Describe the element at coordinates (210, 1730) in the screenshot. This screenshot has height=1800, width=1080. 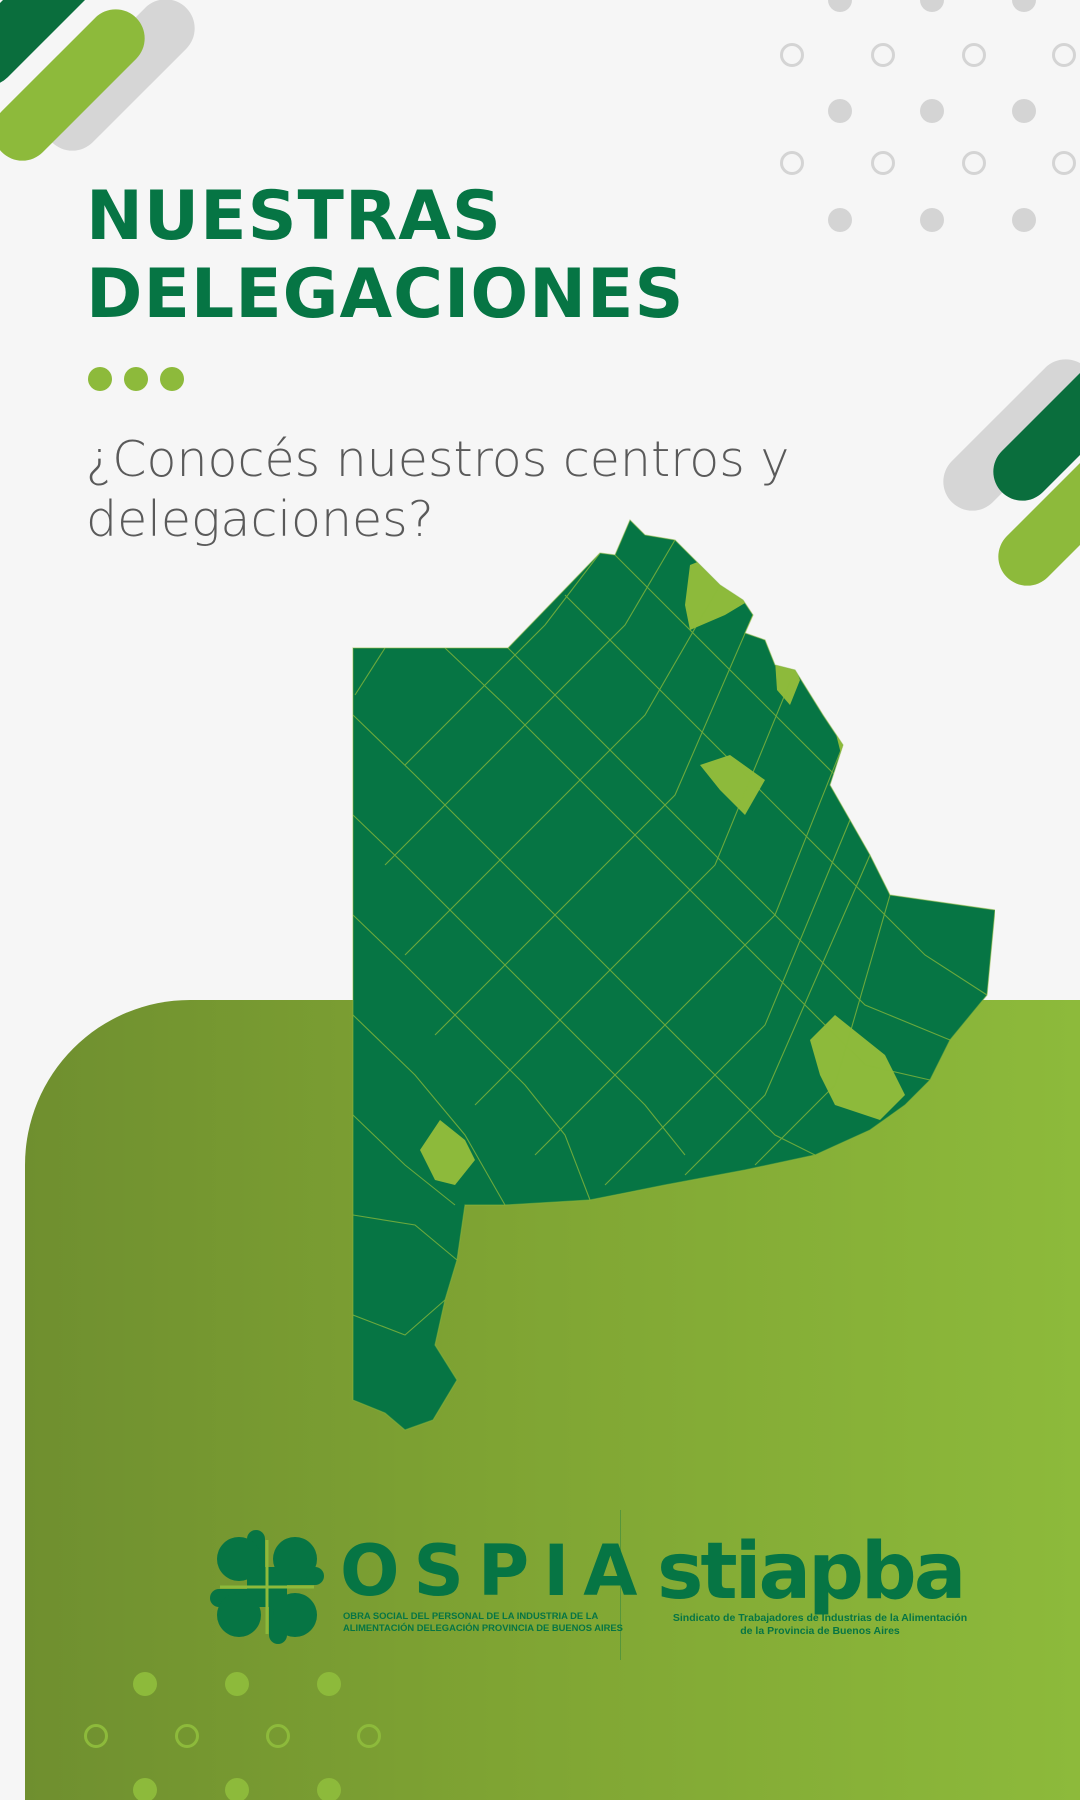
I see `decor-dot-pattern-bottom` at that location.